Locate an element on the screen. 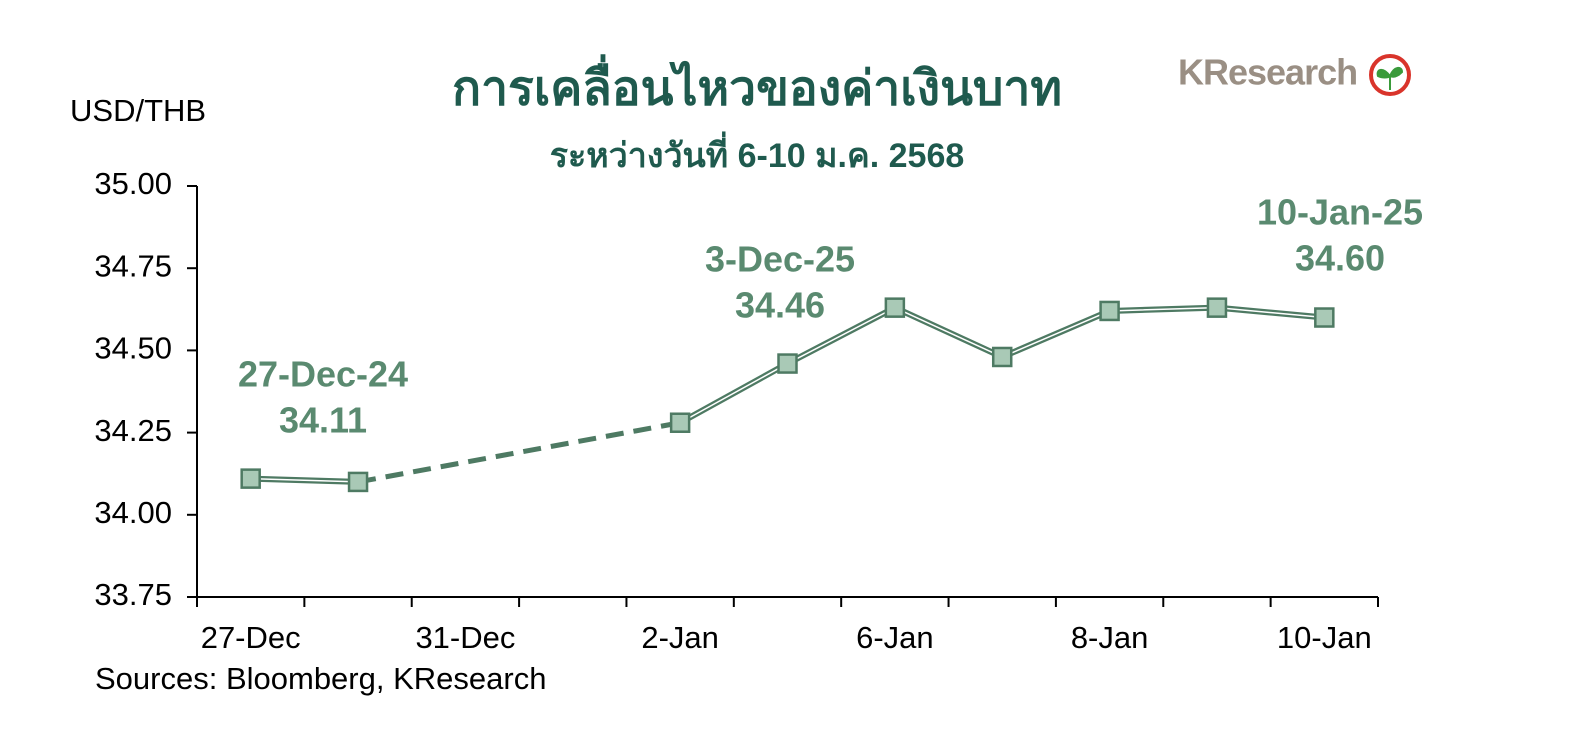 The image size is (1583, 744). annotation-value: 34.11 is located at coordinates (323, 420).